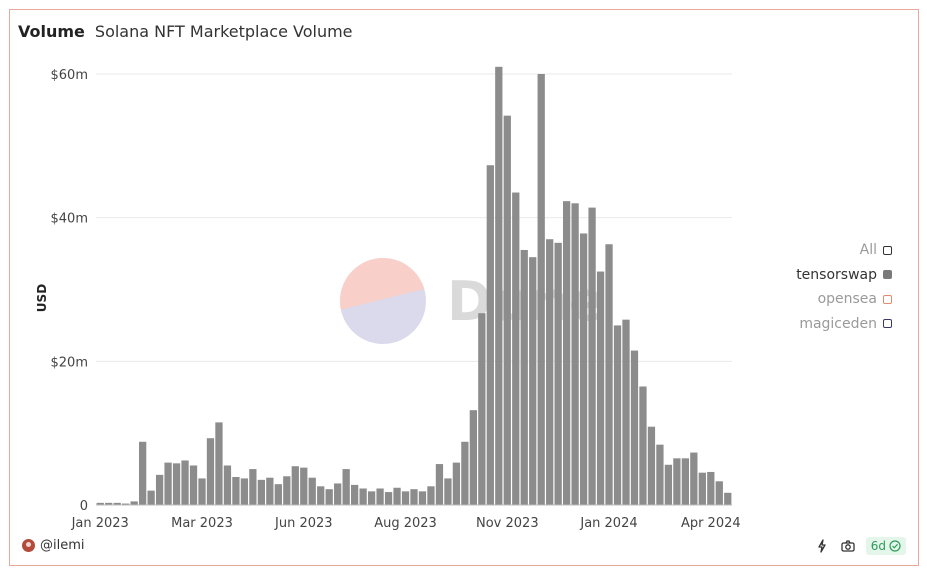 The width and height of the screenshot is (927, 569). What do you see at coordinates (847, 299) in the screenshot?
I see `legend-label-opensea: opensea` at bounding box center [847, 299].